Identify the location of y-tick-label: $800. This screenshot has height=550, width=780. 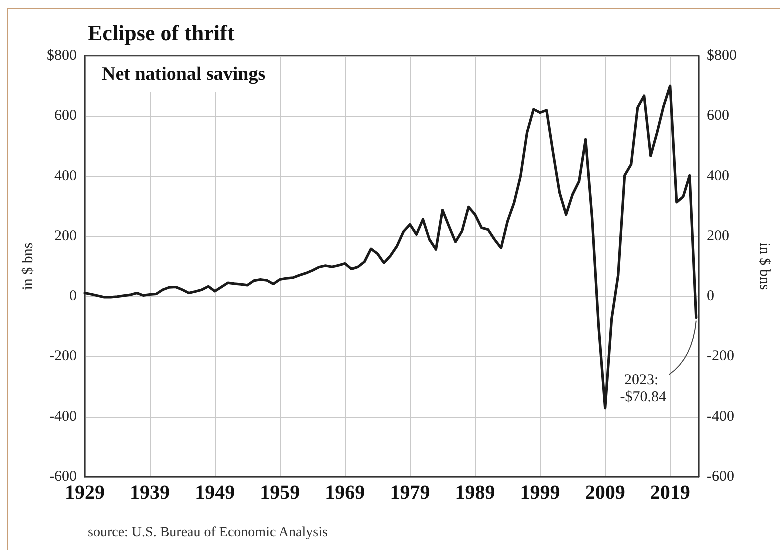
(62, 56).